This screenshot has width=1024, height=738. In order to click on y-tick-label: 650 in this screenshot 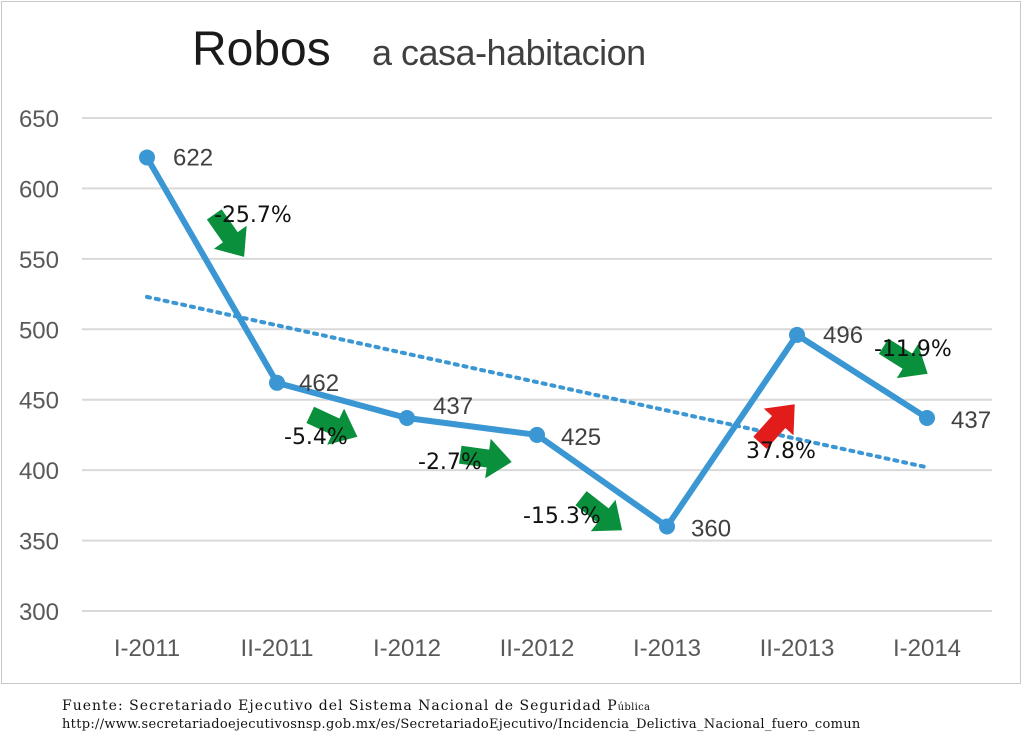, I will do `click(39, 119)`.